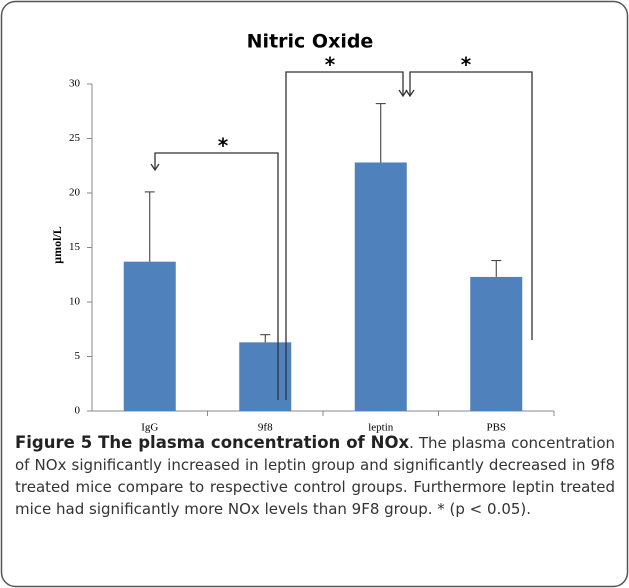  I want to click on x-tick-label: PBS, so click(496, 428).